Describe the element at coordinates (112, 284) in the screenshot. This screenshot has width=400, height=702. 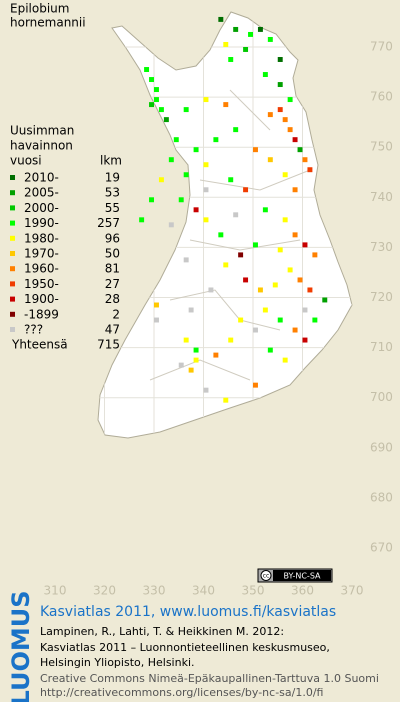
I see `legend-count: 27` at that location.